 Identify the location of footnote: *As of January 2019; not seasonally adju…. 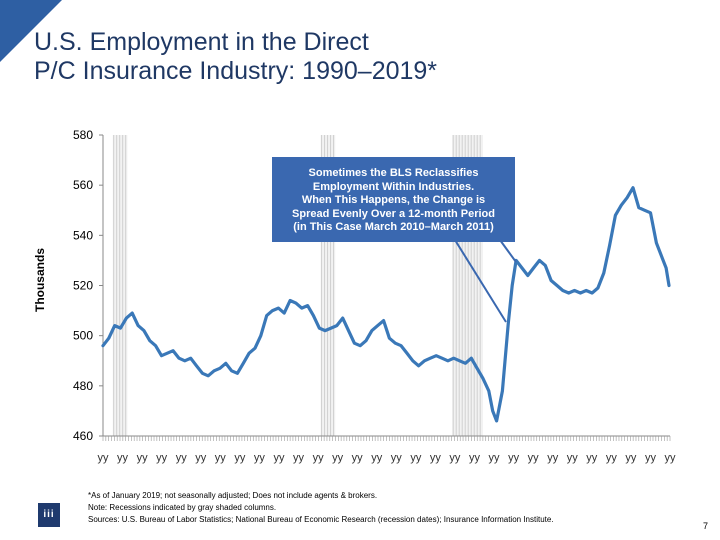
(388, 508).